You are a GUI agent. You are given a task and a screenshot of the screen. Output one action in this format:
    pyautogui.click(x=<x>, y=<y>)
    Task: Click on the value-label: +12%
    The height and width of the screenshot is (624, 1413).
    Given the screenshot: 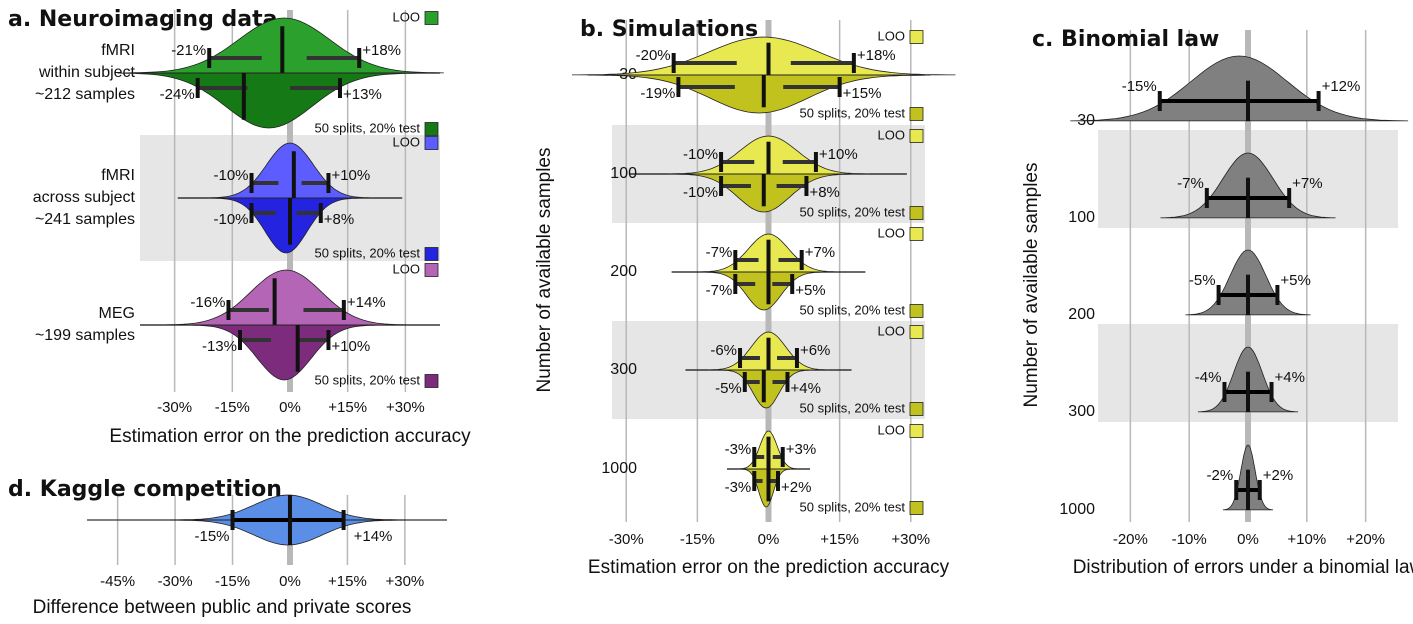 What is the action you would take?
    pyautogui.click(x=1341, y=86)
    